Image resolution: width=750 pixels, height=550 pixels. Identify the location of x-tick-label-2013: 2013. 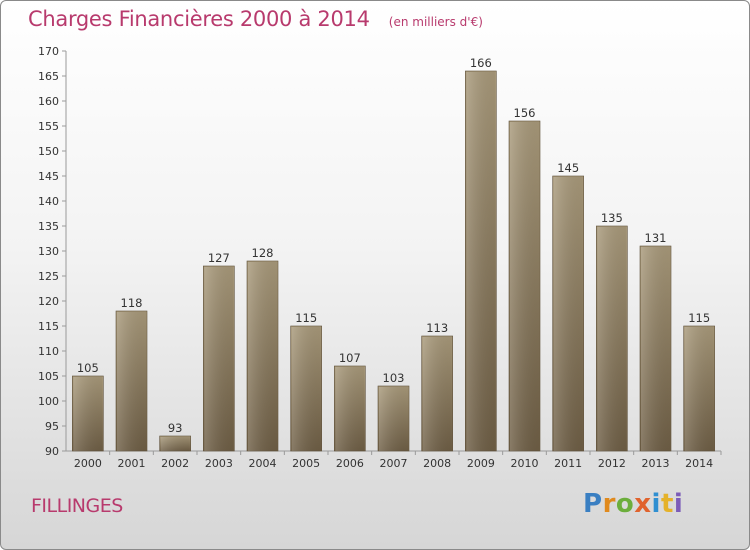
(656, 463).